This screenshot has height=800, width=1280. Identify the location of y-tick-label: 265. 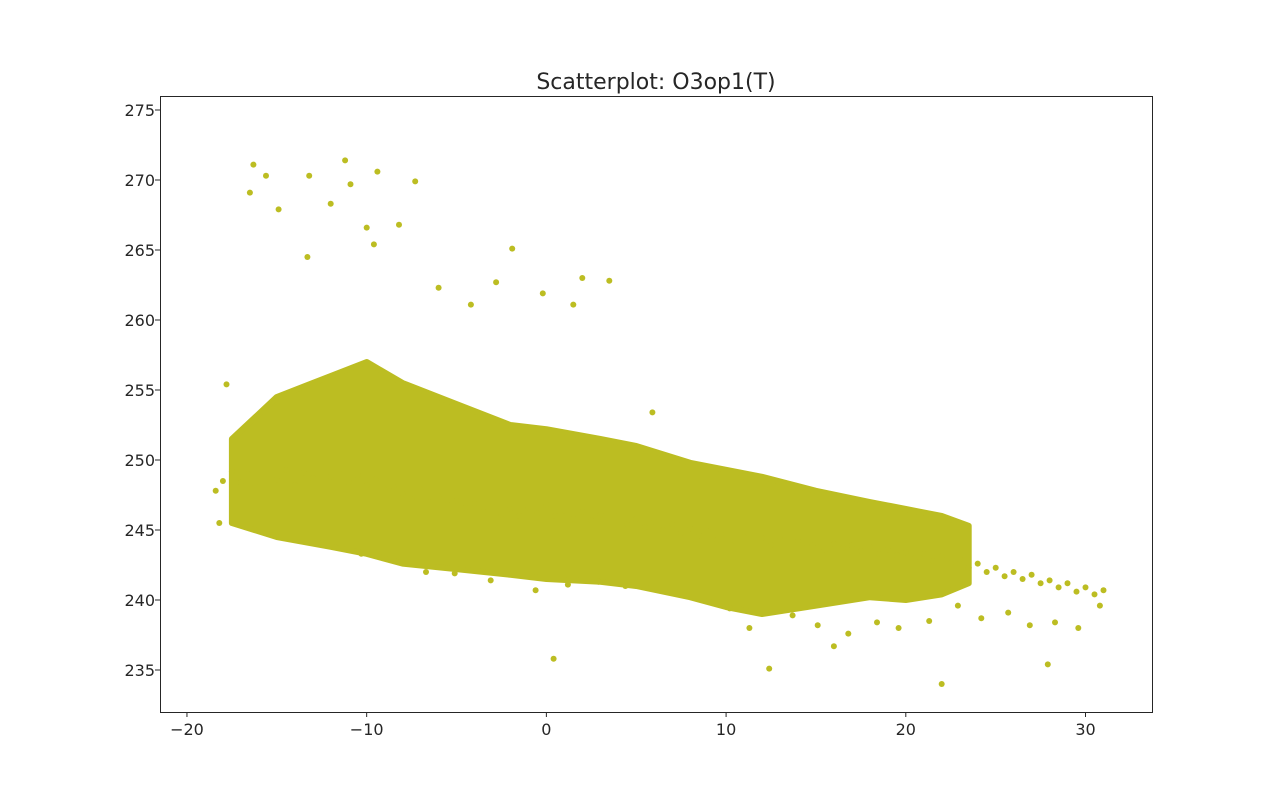
(139, 250).